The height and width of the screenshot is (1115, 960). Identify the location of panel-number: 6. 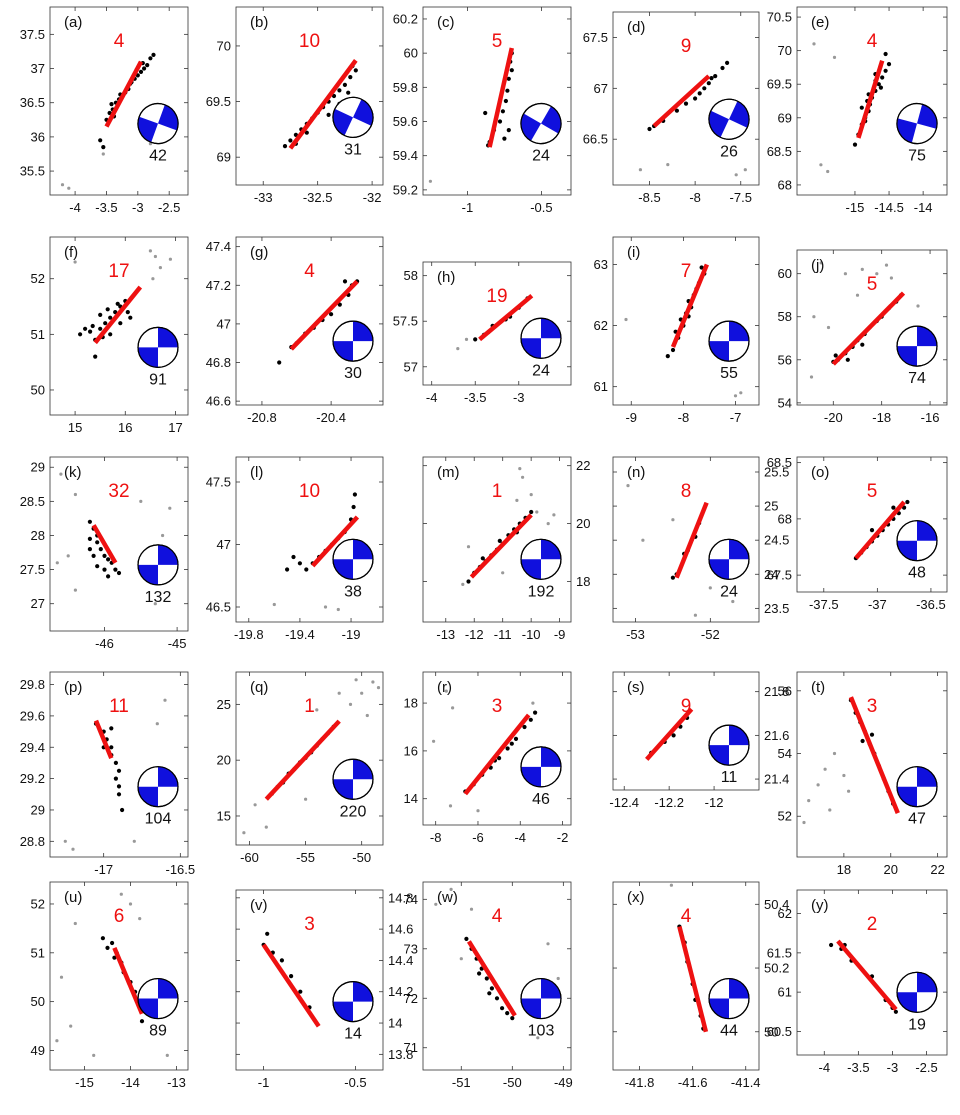
(119, 916).